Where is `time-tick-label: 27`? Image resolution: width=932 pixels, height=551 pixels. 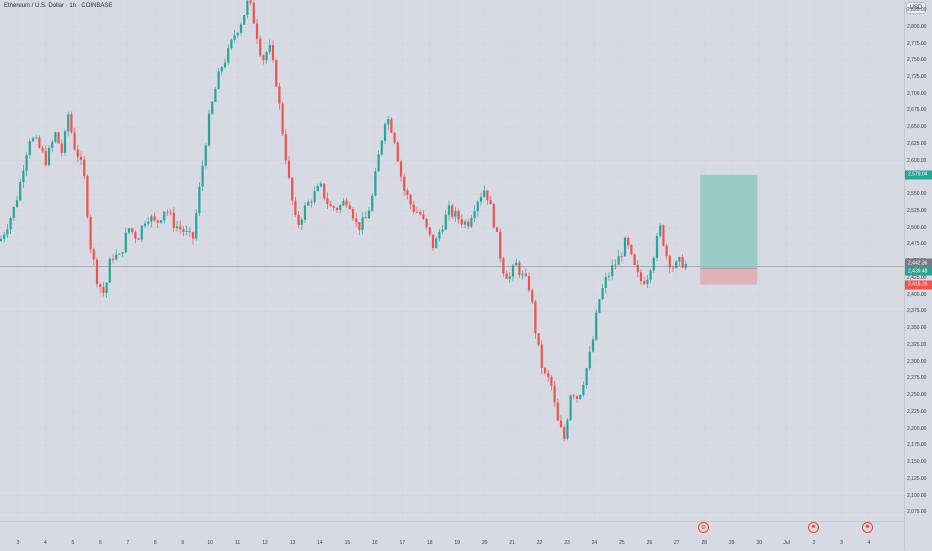
time-tick-label: 27 is located at coordinates (677, 543).